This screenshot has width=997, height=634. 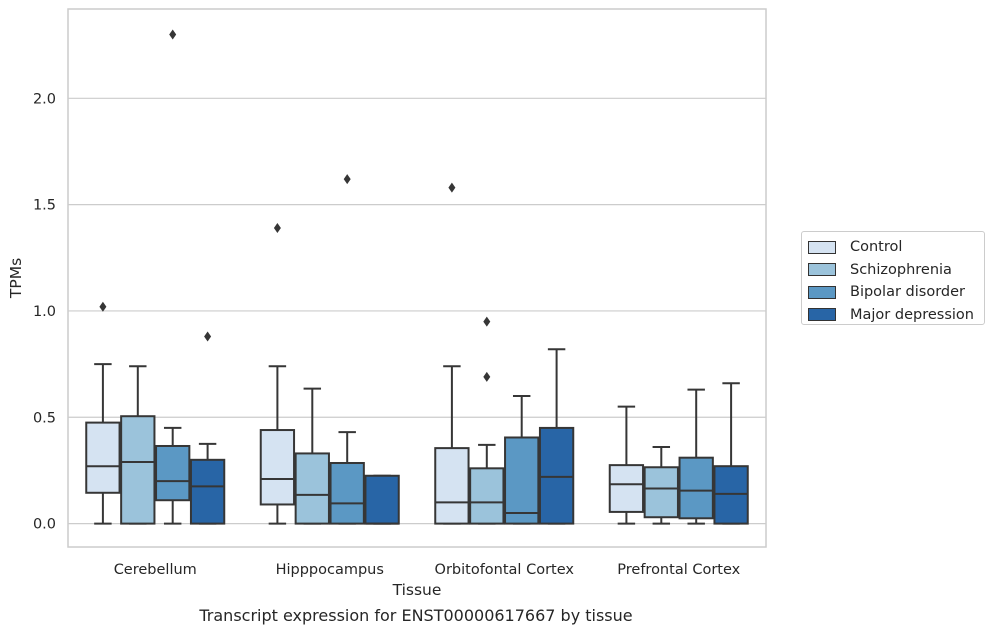 I want to click on y-tick-label: 1.0, so click(x=44, y=312).